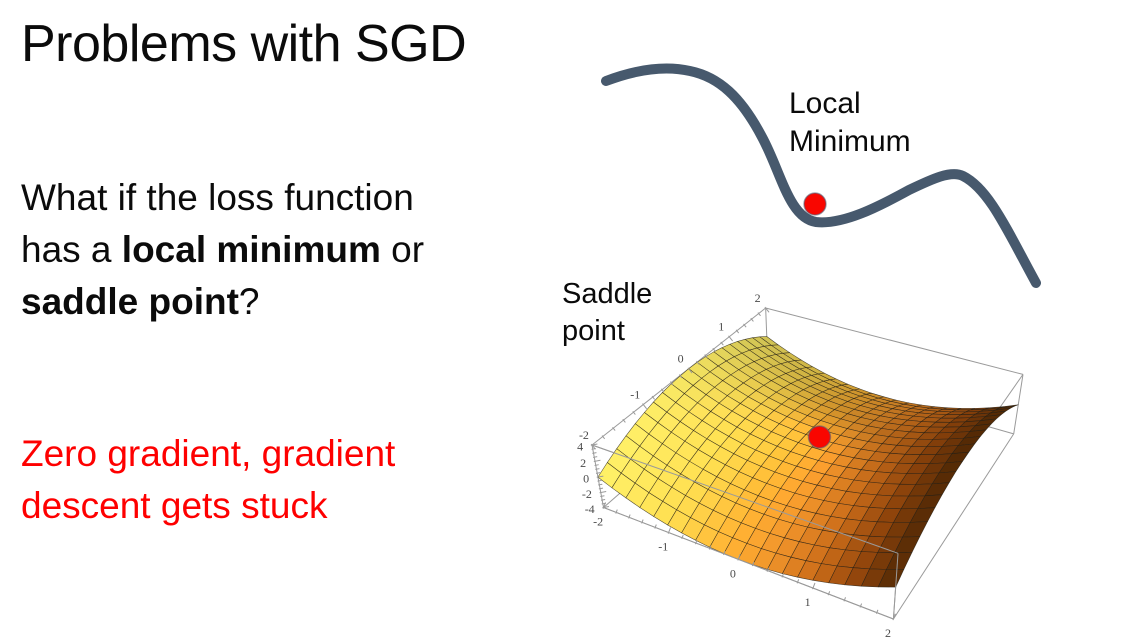 This screenshot has height=641, width=1134. What do you see at coordinates (583, 463) in the screenshot?
I see `saddle-z-axis-label: 2` at bounding box center [583, 463].